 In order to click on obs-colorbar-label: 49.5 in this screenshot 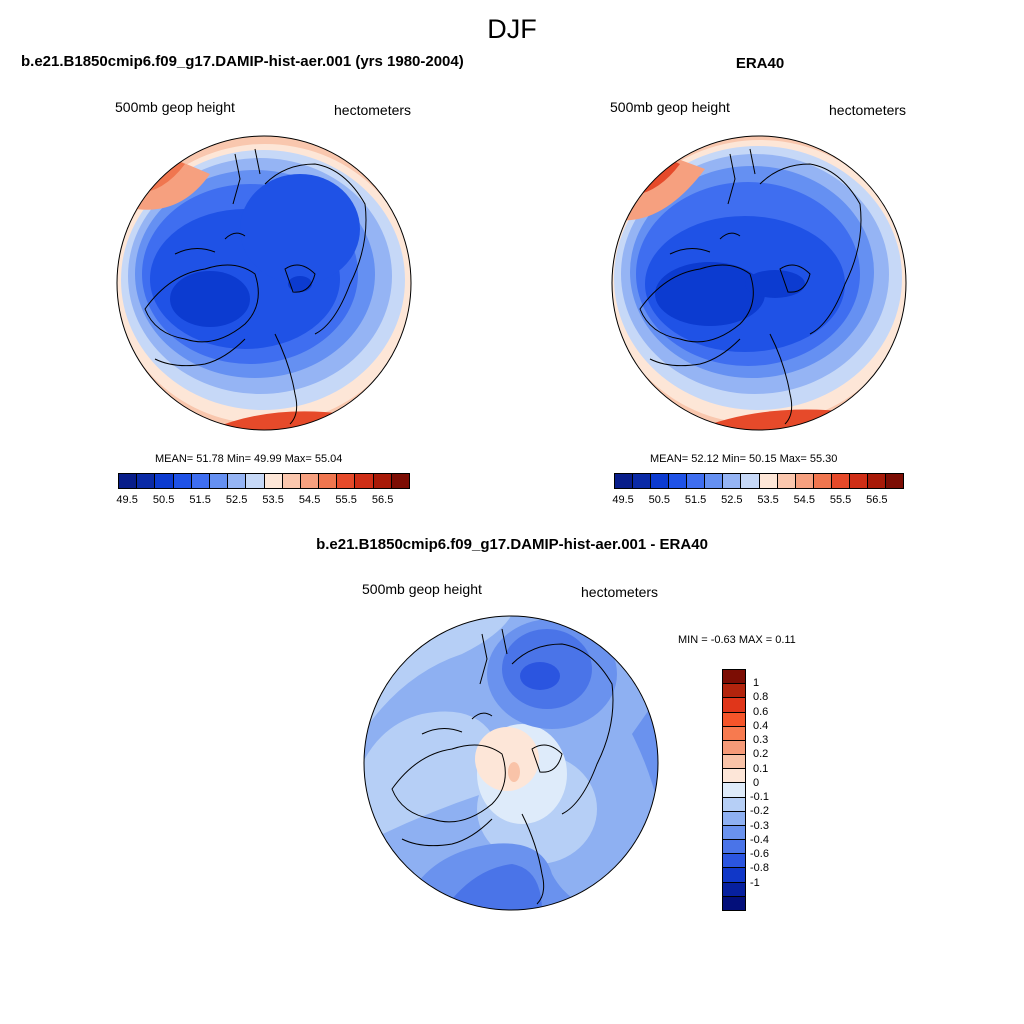, I will do `click(623, 500)`.